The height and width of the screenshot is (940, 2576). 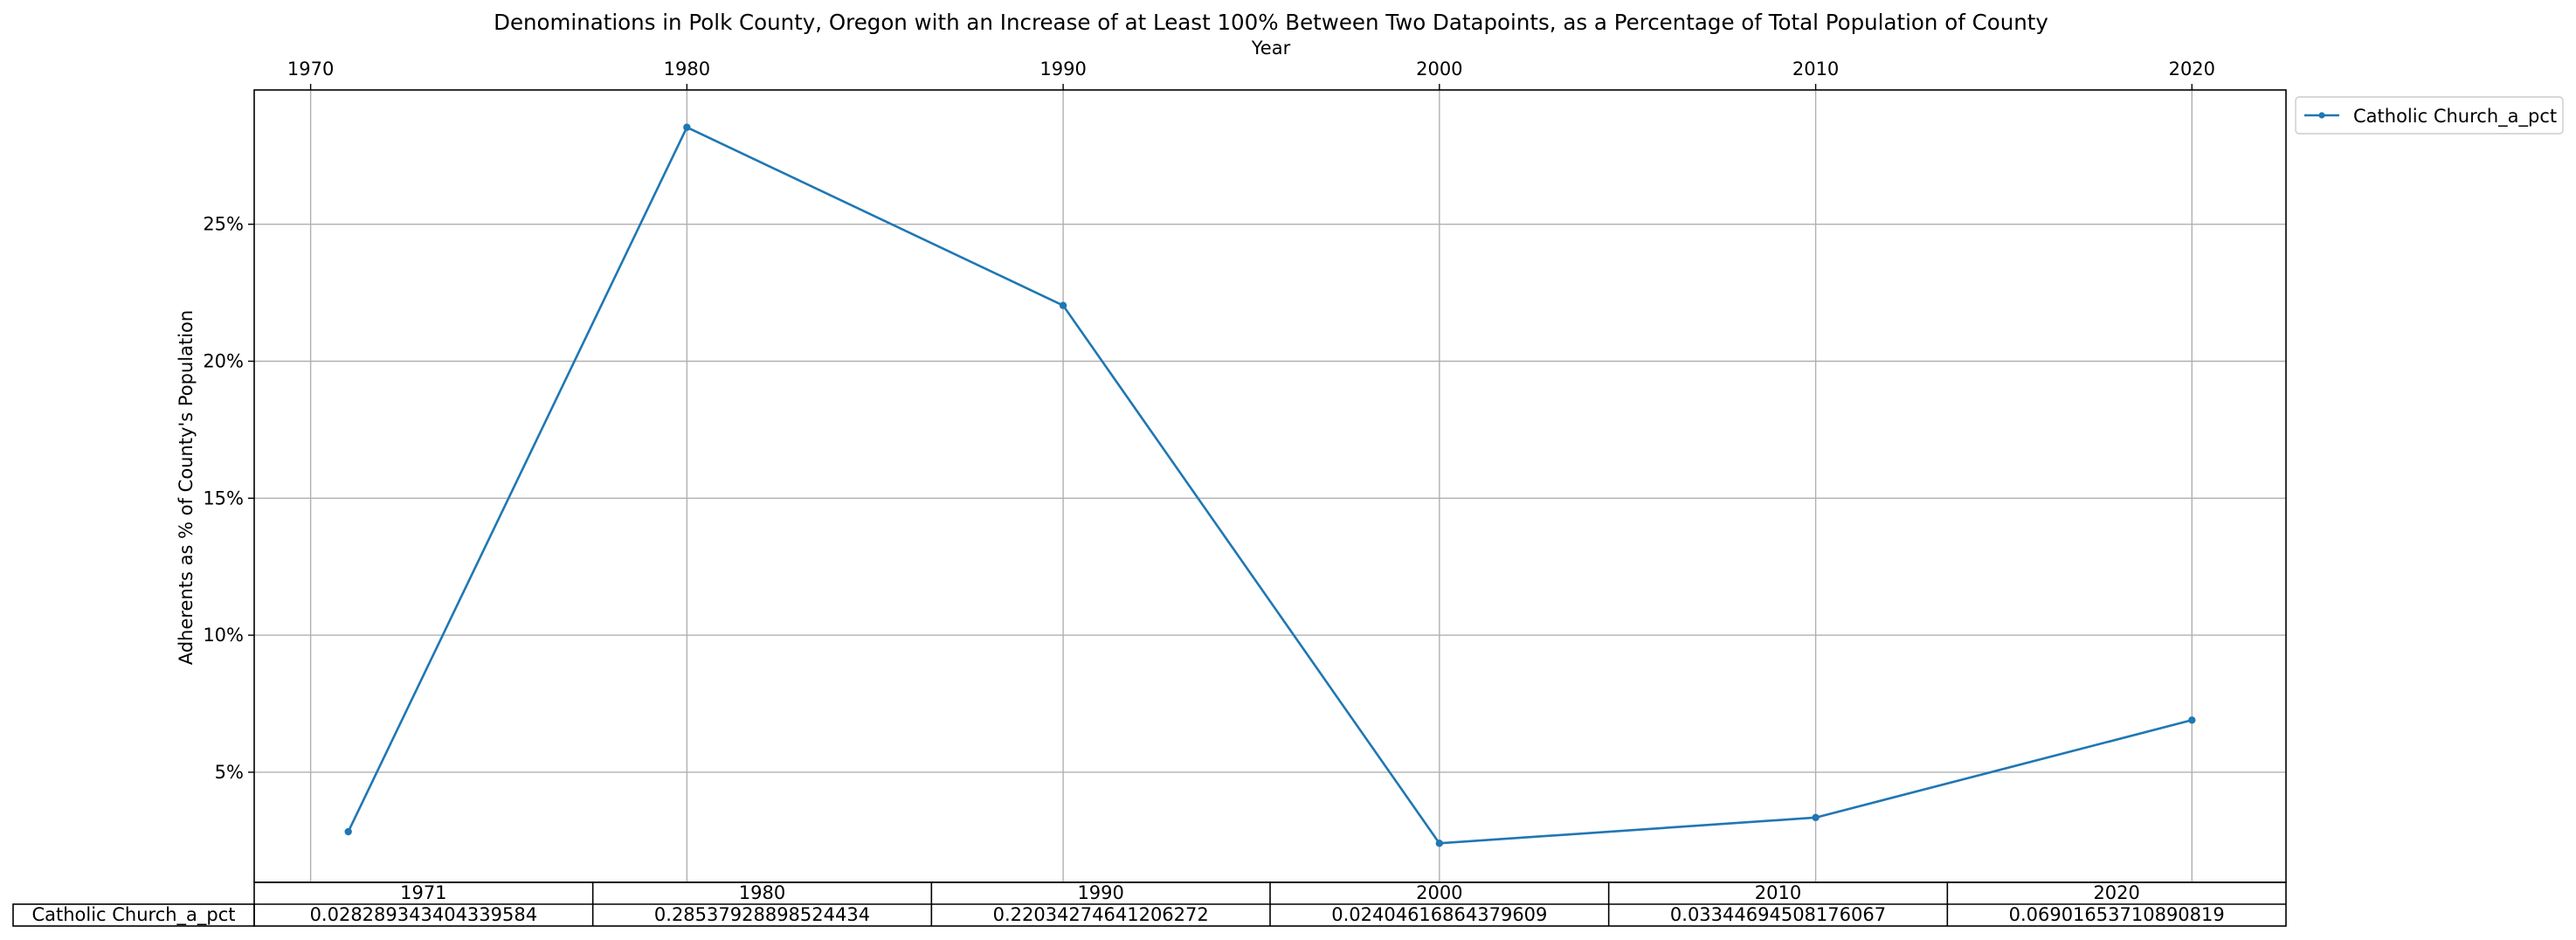 I want to click on y-tick-label: 20%, so click(x=223, y=361).